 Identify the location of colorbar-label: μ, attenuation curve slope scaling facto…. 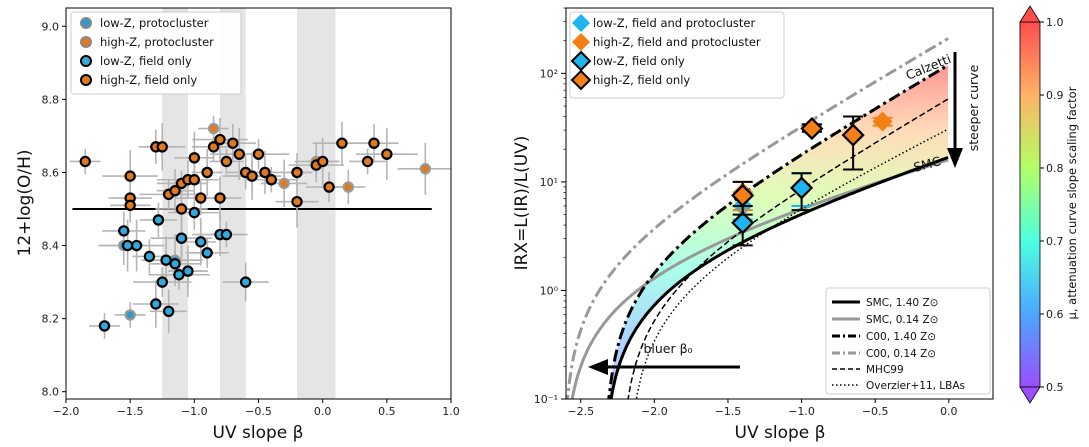
(1072, 202).